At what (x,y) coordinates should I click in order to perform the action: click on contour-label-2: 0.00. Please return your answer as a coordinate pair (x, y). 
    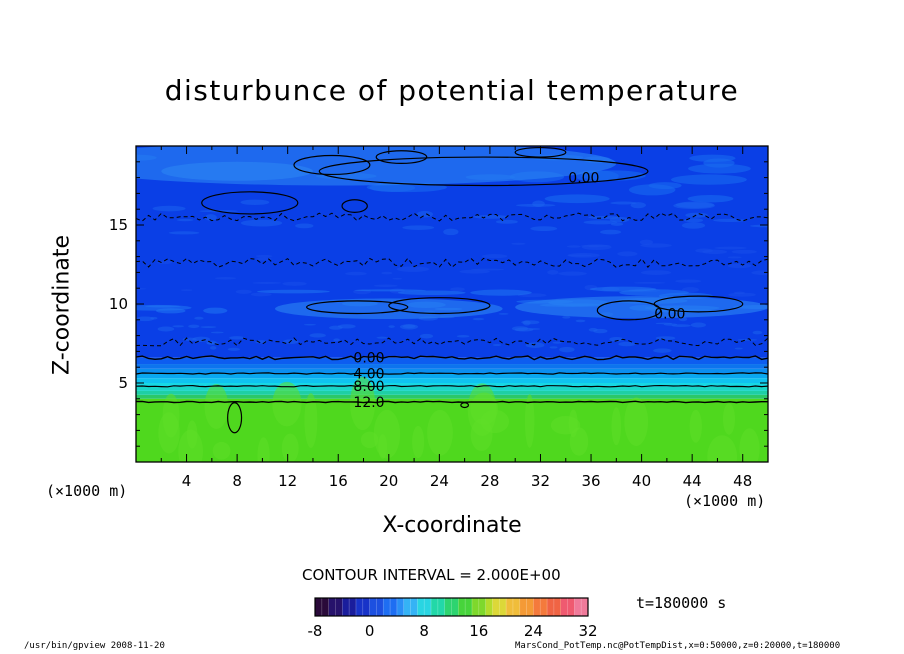
    Looking at the image, I should click on (368, 359).